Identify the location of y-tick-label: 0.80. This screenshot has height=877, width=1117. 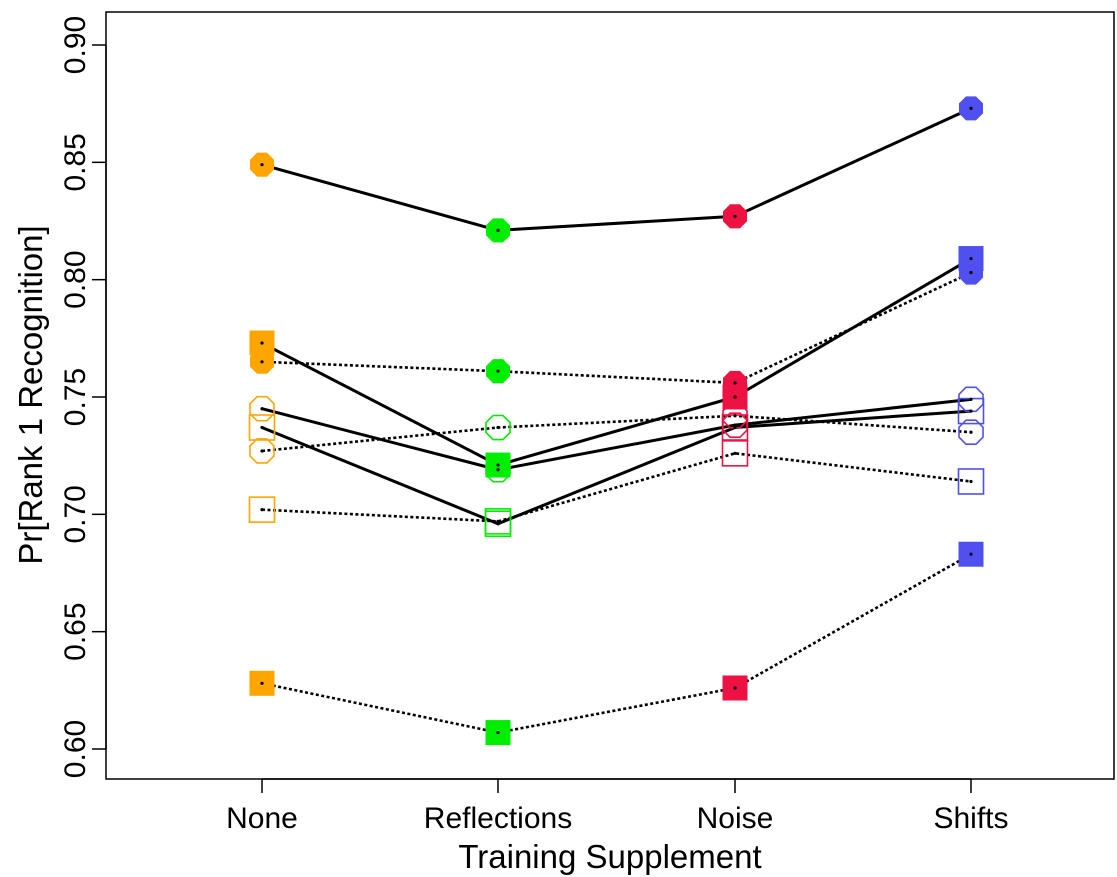
(75, 279).